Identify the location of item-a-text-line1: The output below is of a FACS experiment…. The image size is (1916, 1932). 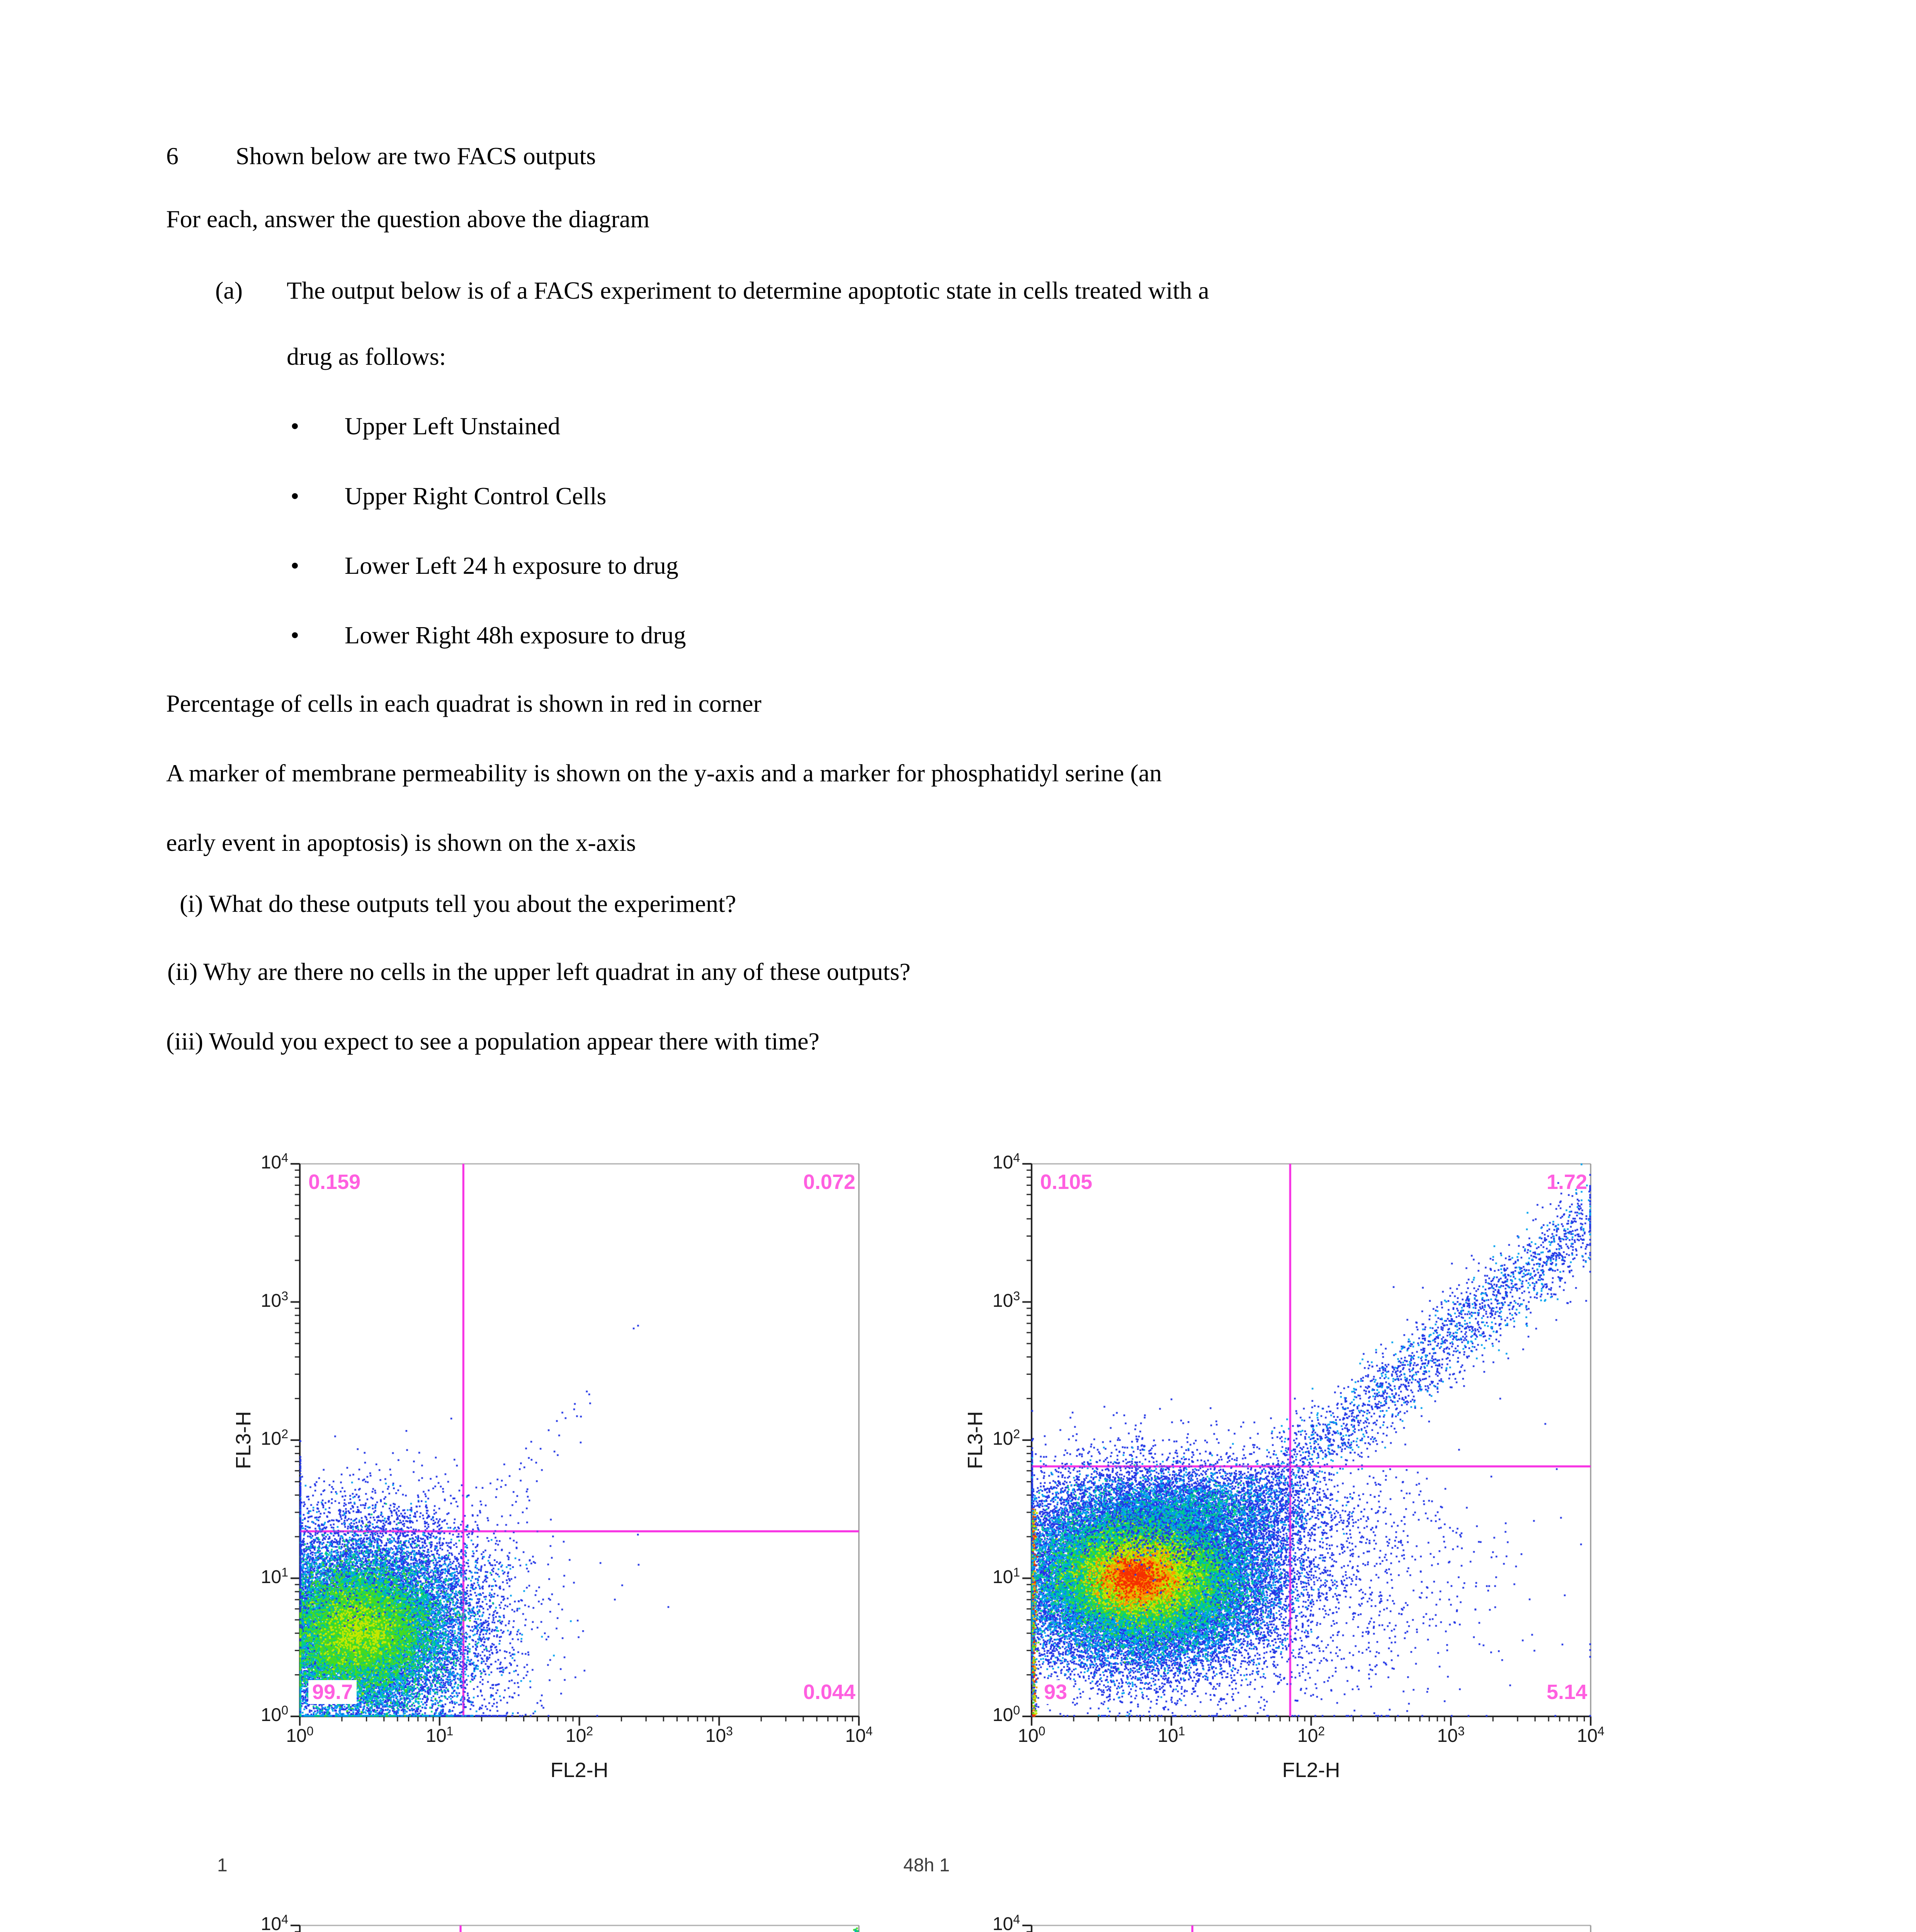
(748, 291).